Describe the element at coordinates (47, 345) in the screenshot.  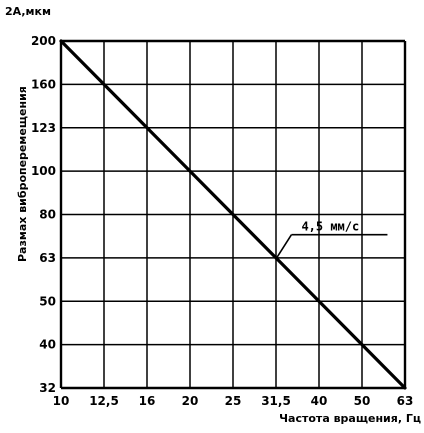
I see `y-tick-label: 40` at that location.